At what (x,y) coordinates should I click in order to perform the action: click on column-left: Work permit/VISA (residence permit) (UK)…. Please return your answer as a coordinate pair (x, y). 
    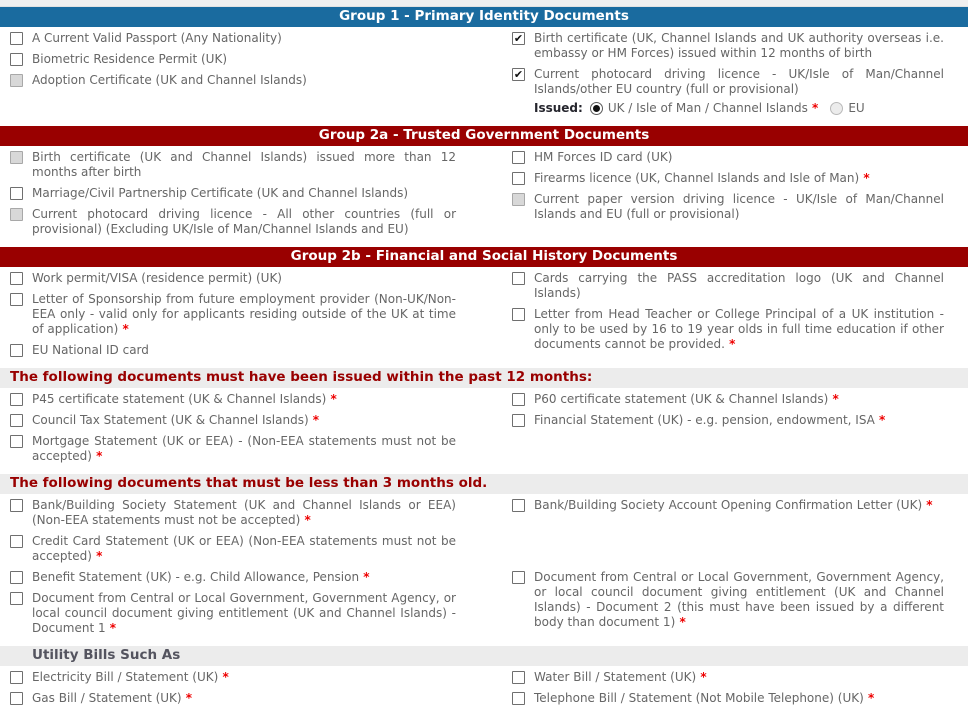
    Looking at the image, I should click on (251, 317).